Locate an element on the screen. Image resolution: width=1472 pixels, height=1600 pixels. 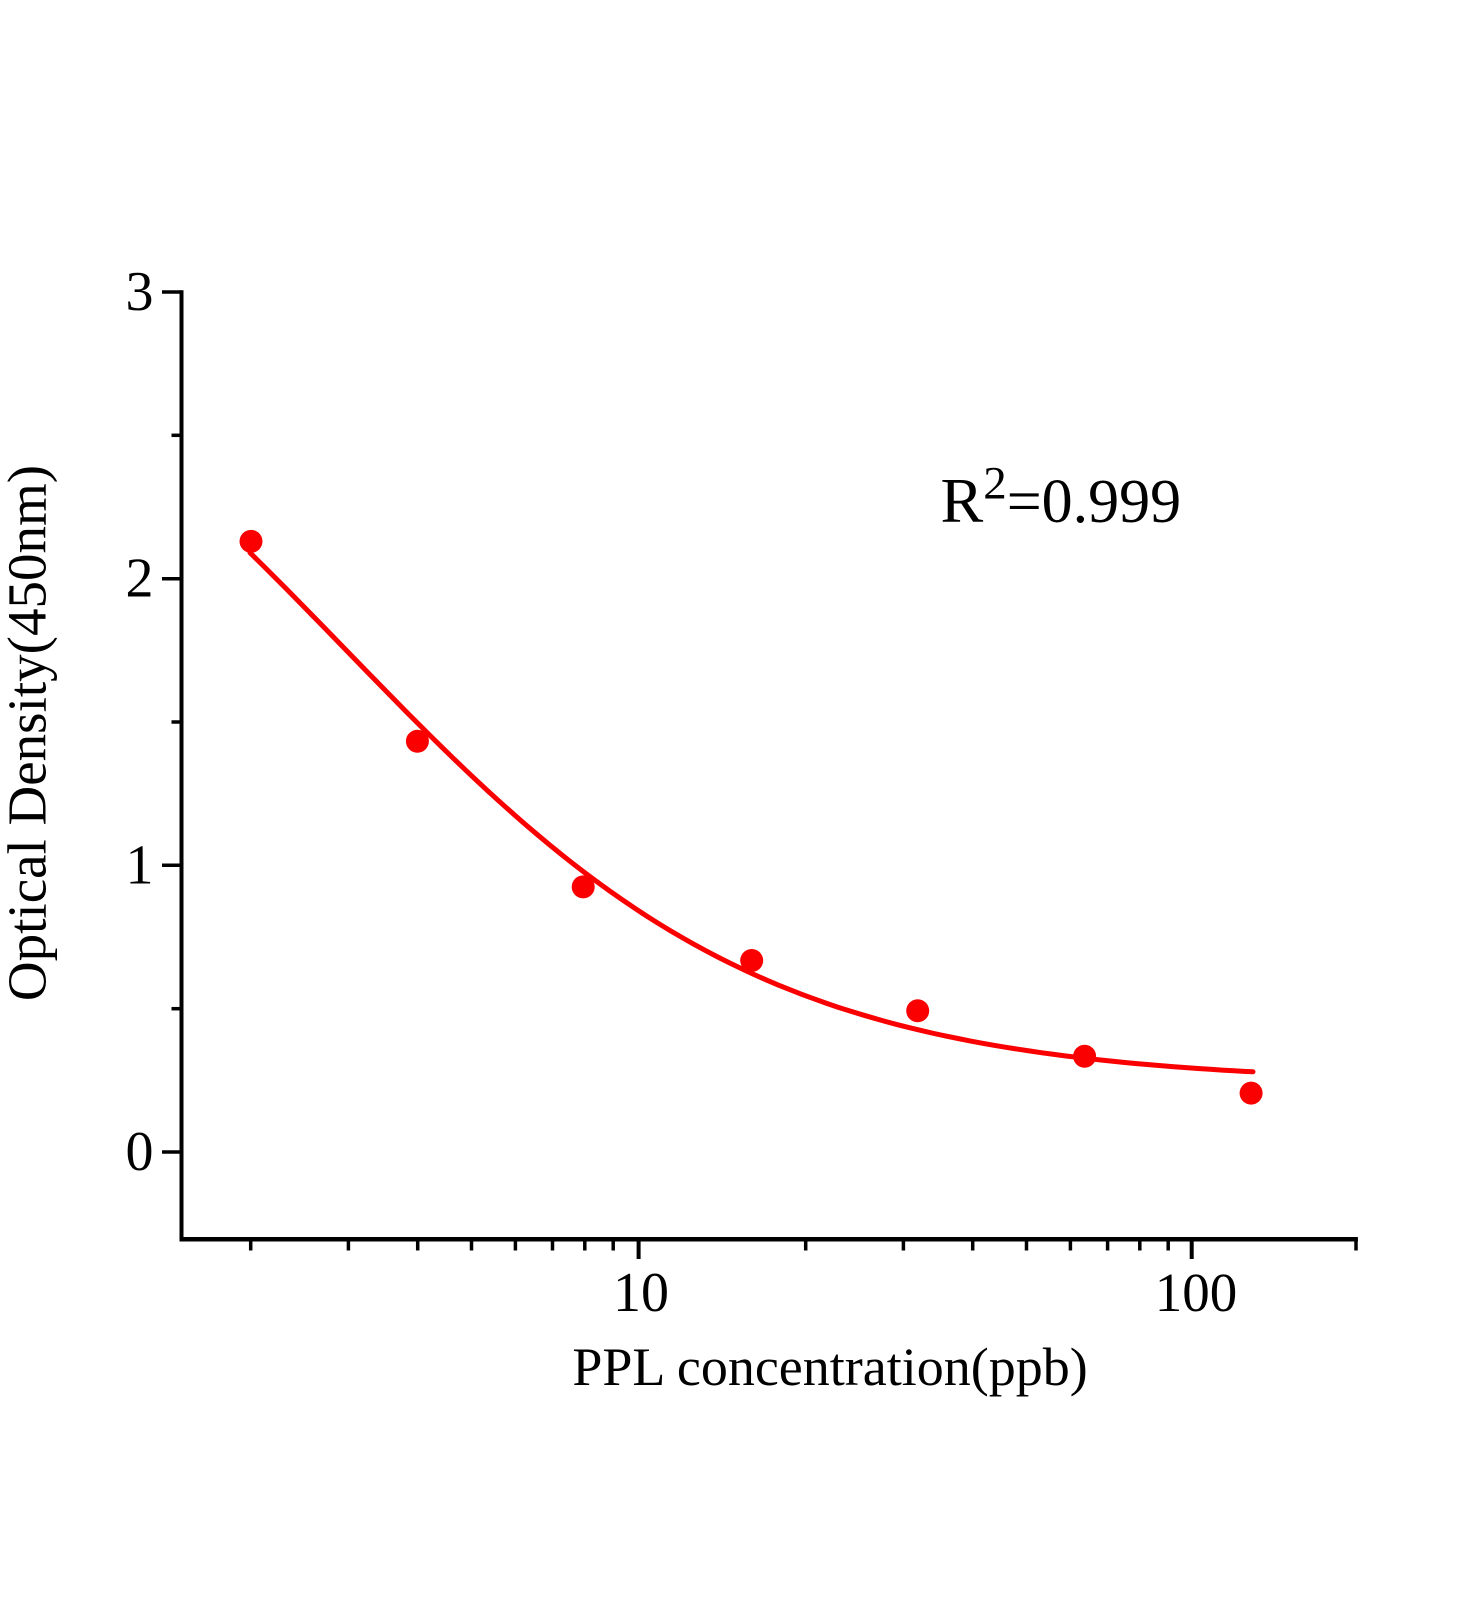
svg-text: 100 is located at coordinates (1196, 1292).